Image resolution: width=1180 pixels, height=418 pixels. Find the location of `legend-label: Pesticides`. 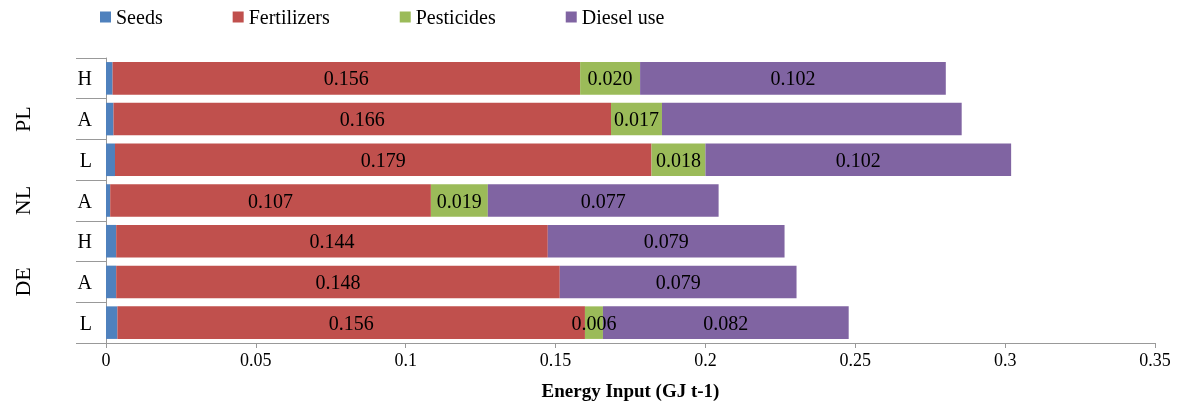

legend-label: Pesticides is located at coordinates (455, 17).